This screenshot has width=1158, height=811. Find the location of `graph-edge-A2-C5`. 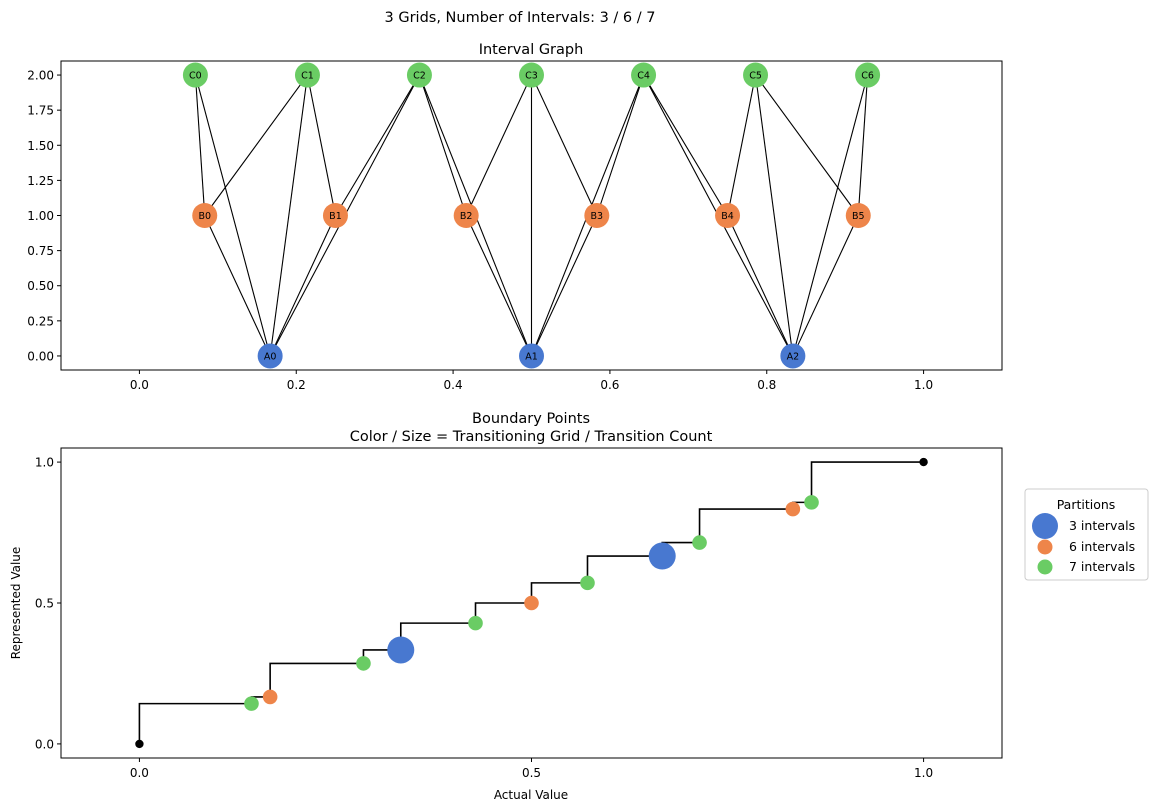

graph-edge-A2-C5 is located at coordinates (774, 215).